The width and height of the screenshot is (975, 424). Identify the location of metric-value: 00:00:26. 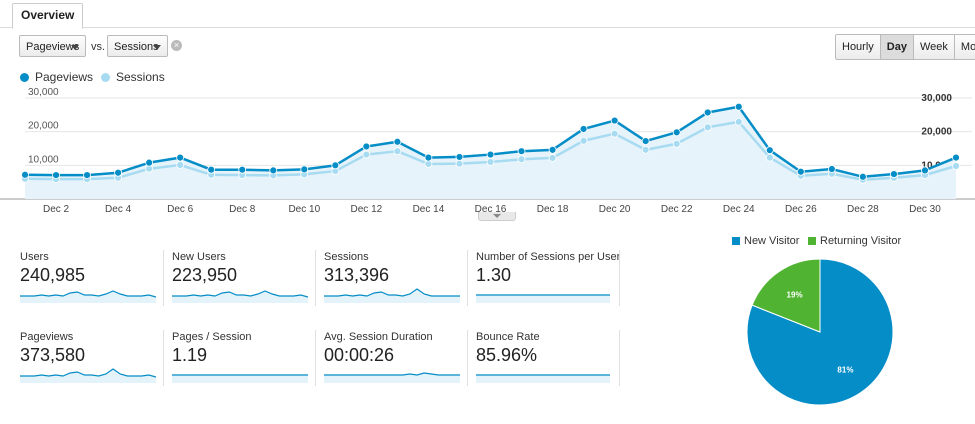
(359, 355).